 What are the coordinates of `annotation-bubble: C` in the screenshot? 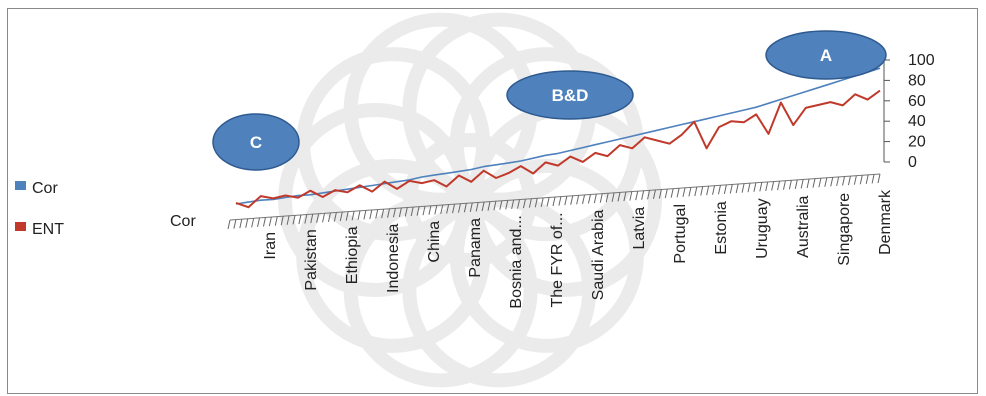 It's located at (256, 142).